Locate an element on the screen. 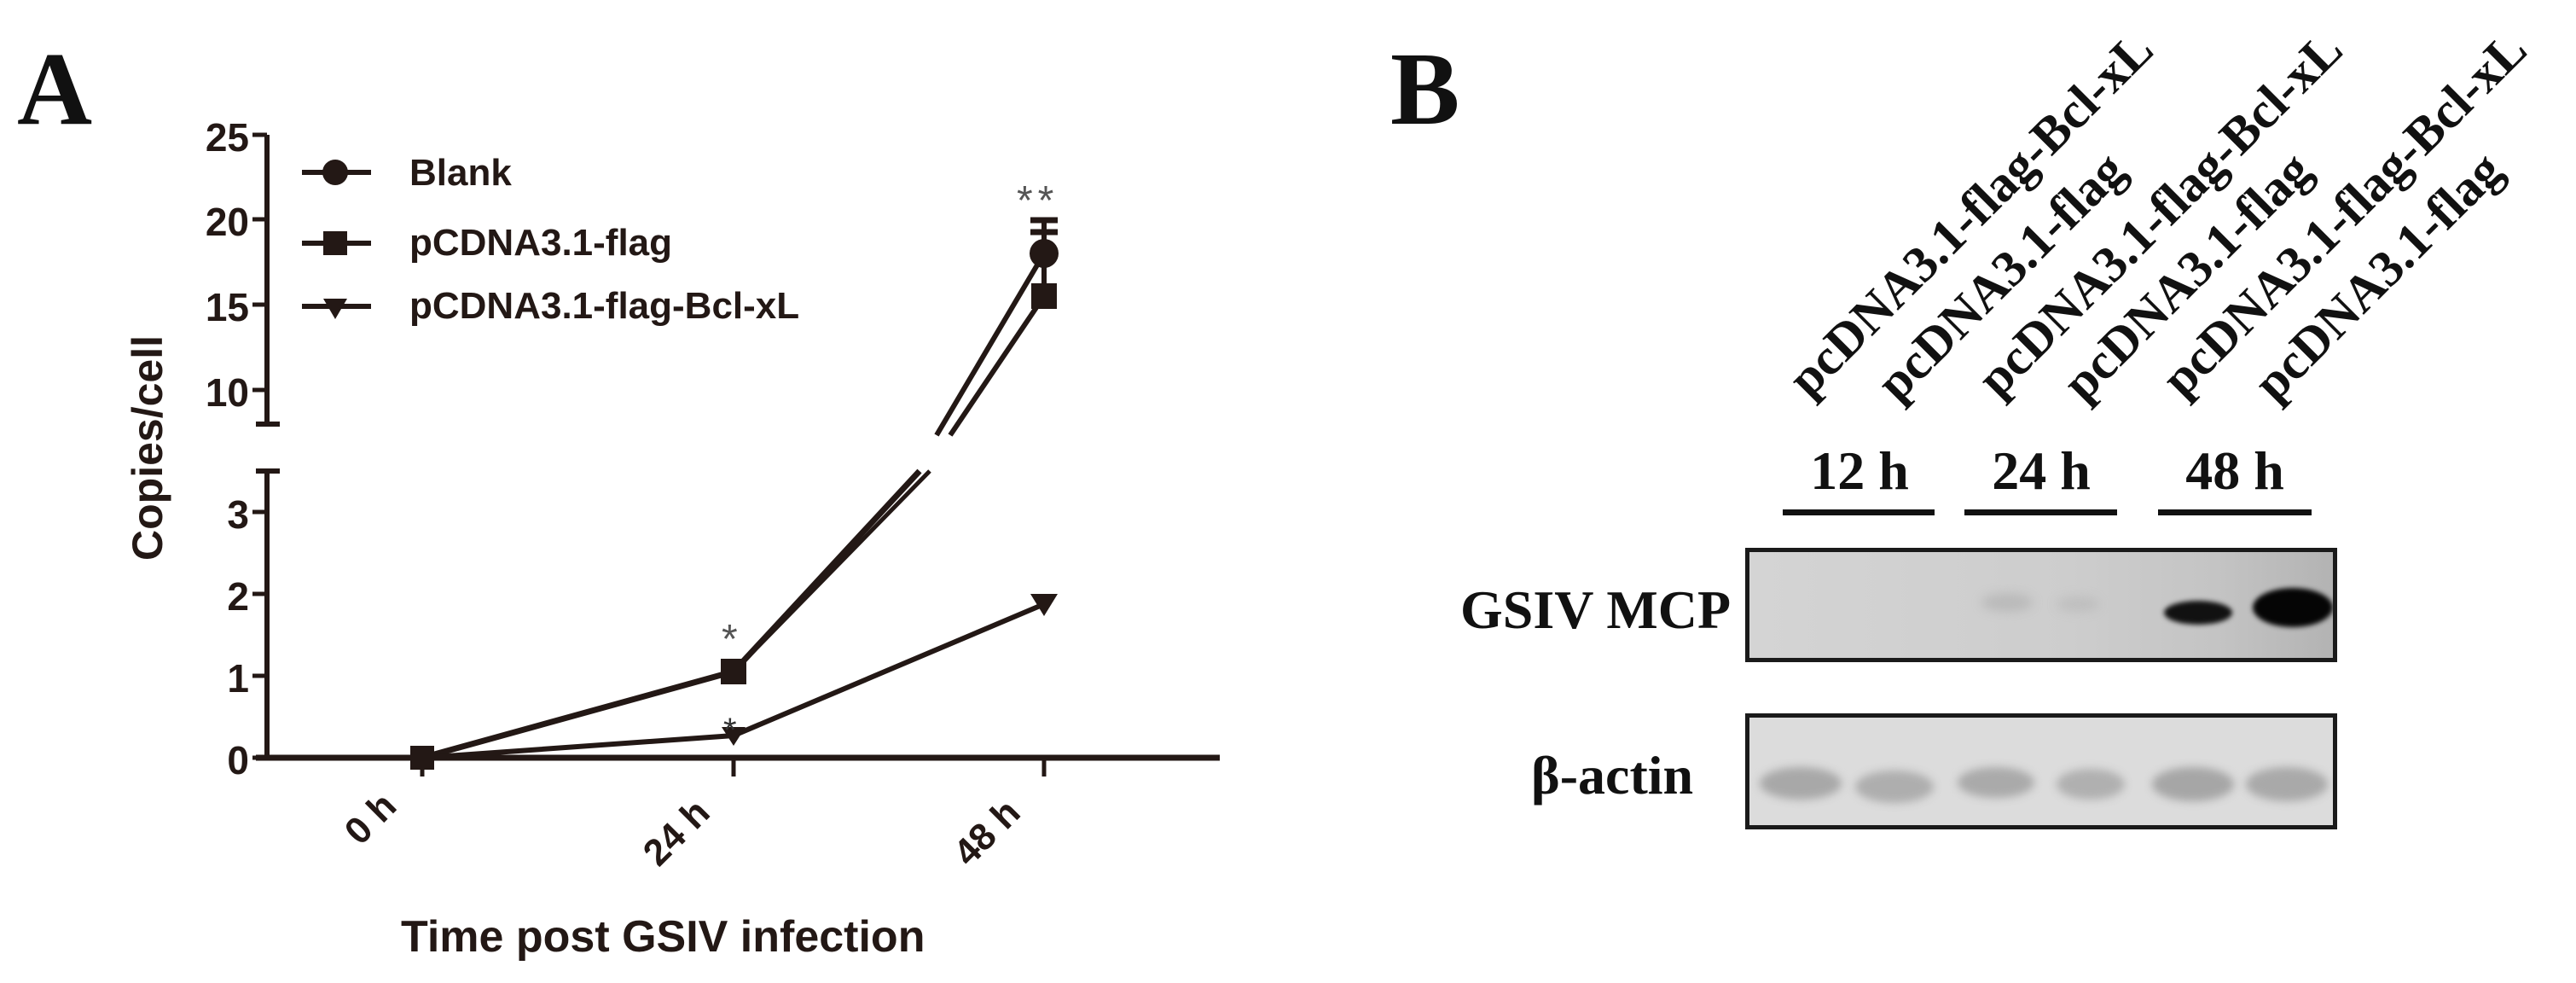 The image size is (2576, 983). series-line-blank-upper is located at coordinates (990, 344).